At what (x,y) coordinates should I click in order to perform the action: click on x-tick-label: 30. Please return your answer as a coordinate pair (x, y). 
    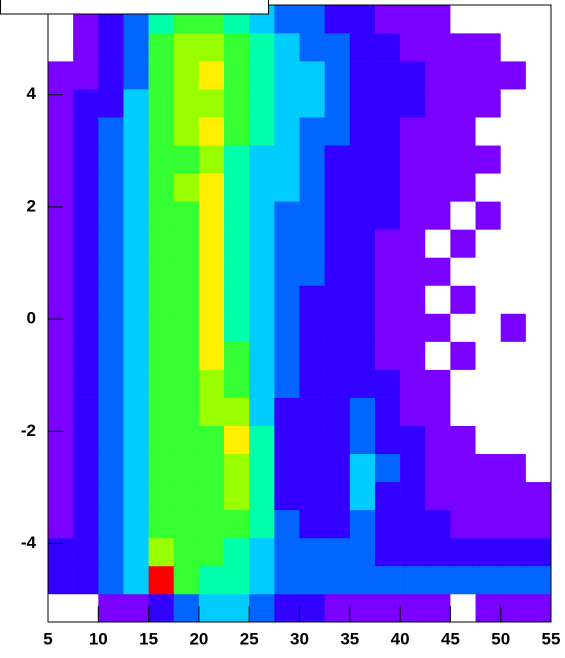
    Looking at the image, I should click on (299, 638).